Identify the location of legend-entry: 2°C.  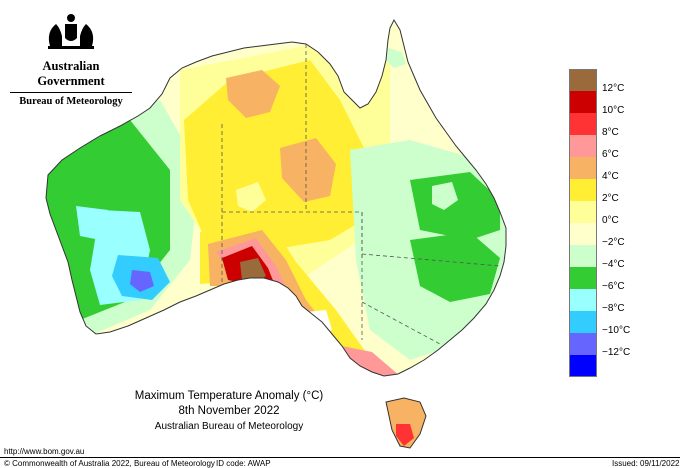
(614, 191).